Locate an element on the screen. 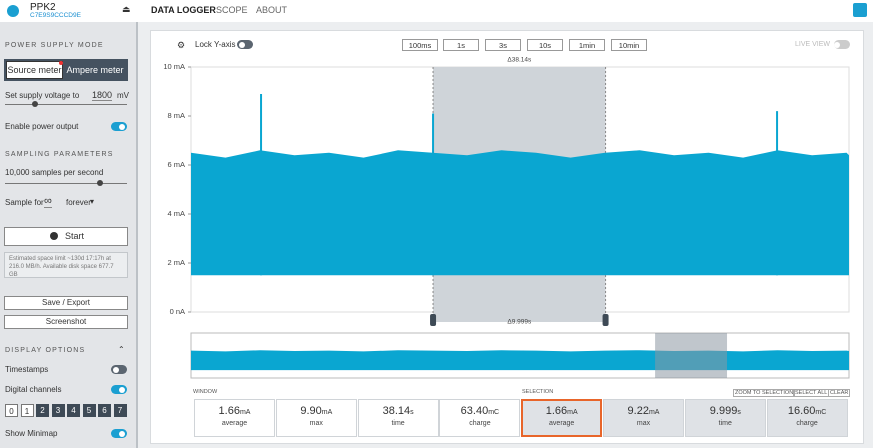  y-tick-label: 4 mA is located at coordinates (176, 213).